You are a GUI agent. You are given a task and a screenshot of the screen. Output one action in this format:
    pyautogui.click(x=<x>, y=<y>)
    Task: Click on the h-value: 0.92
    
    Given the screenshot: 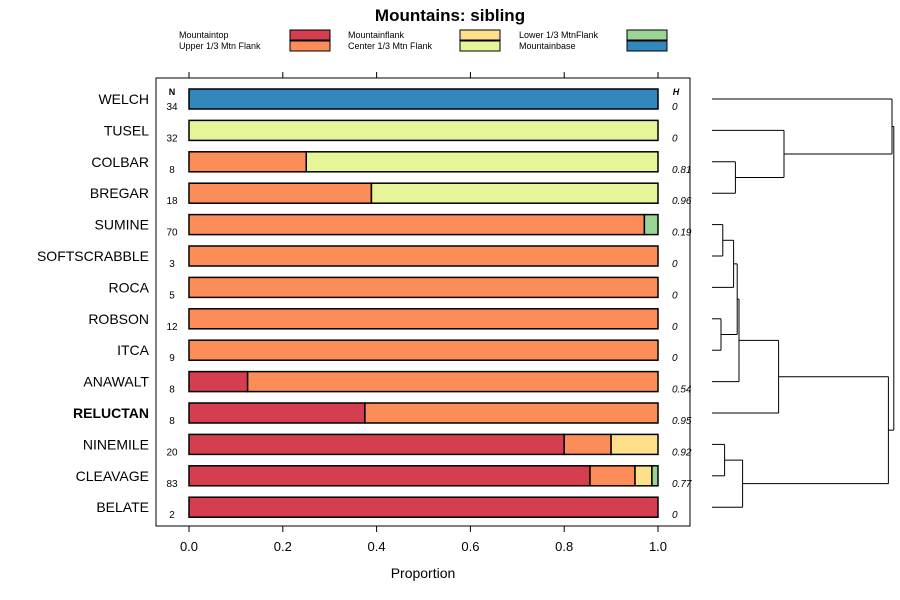 What is the action you would take?
    pyautogui.click(x=682, y=452)
    